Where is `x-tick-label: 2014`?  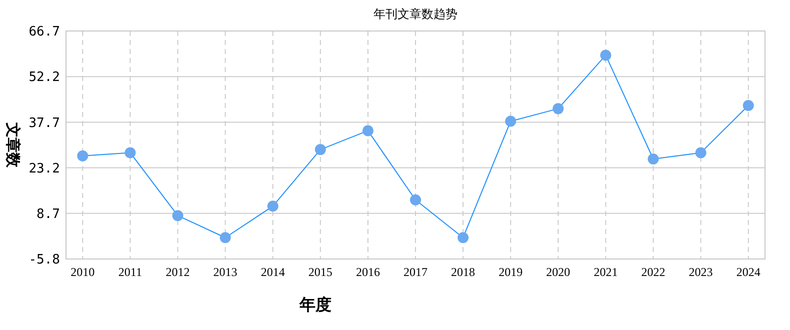
x-tick-label: 2014 is located at coordinates (272, 272).